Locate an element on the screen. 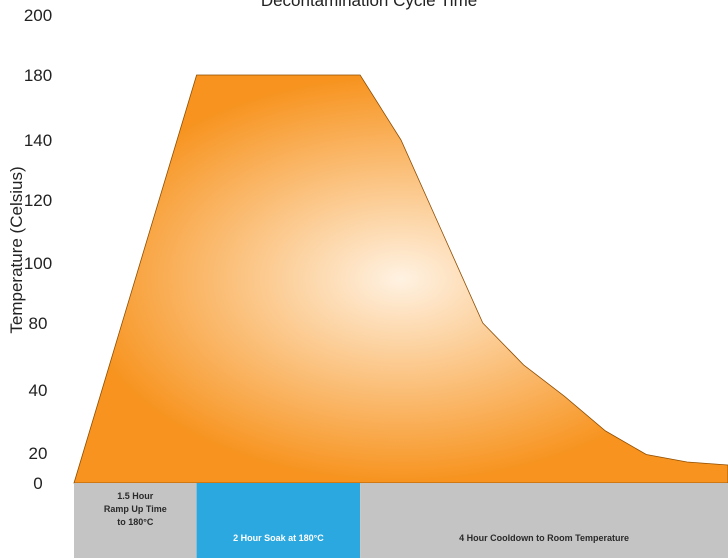 This screenshot has width=728, height=558. y-tick-label: 40 is located at coordinates (38, 390).